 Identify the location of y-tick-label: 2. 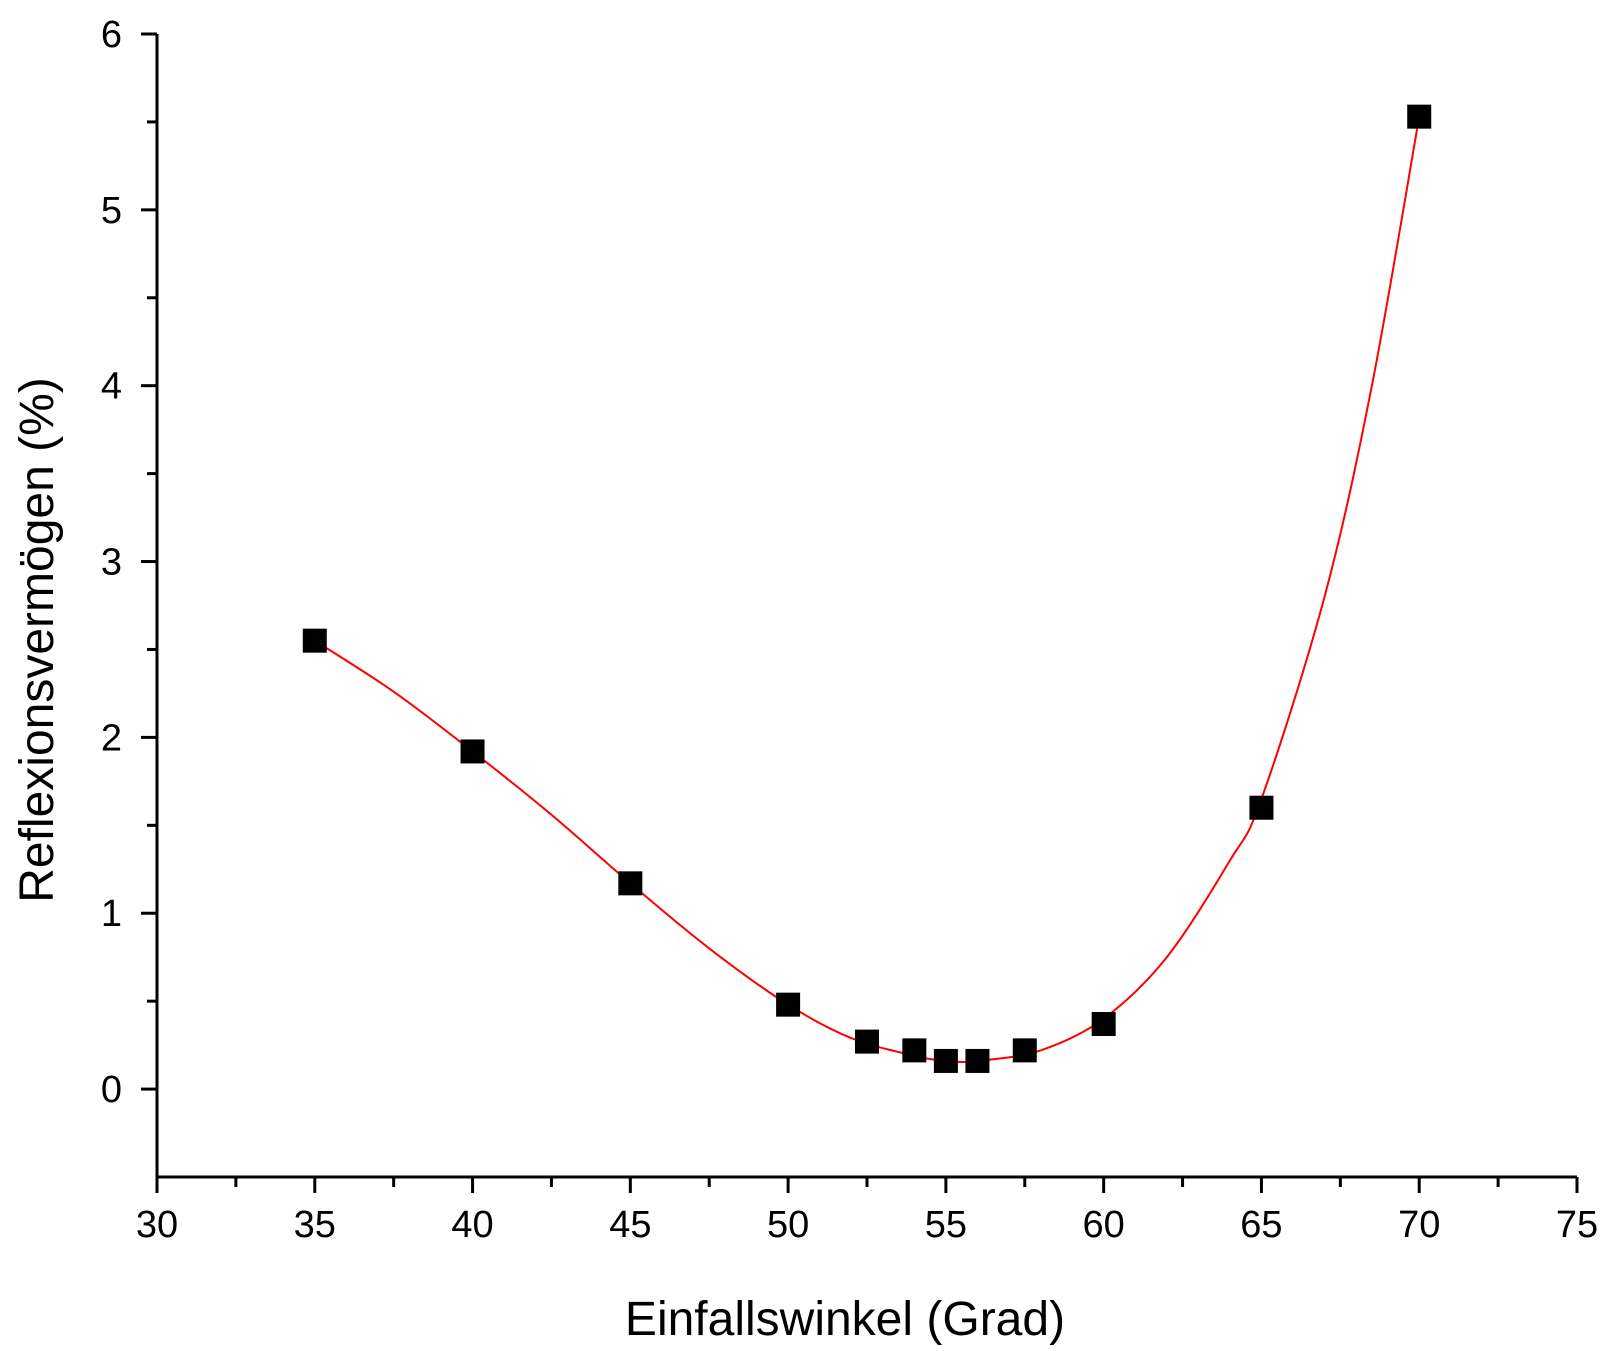
(111, 738).